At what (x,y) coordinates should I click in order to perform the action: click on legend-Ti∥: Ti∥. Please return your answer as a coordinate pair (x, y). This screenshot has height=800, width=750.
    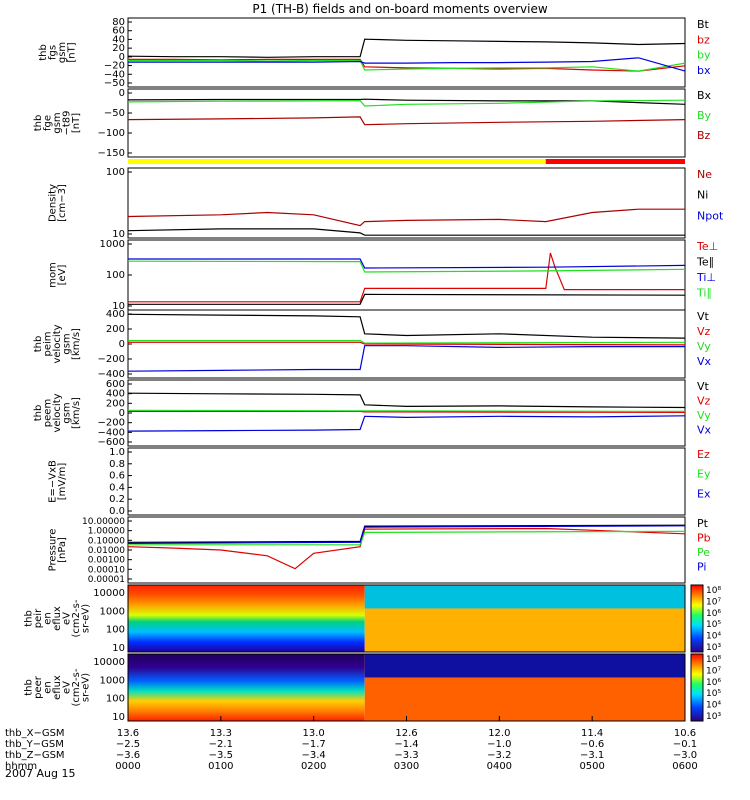
    Looking at the image, I should click on (704, 293).